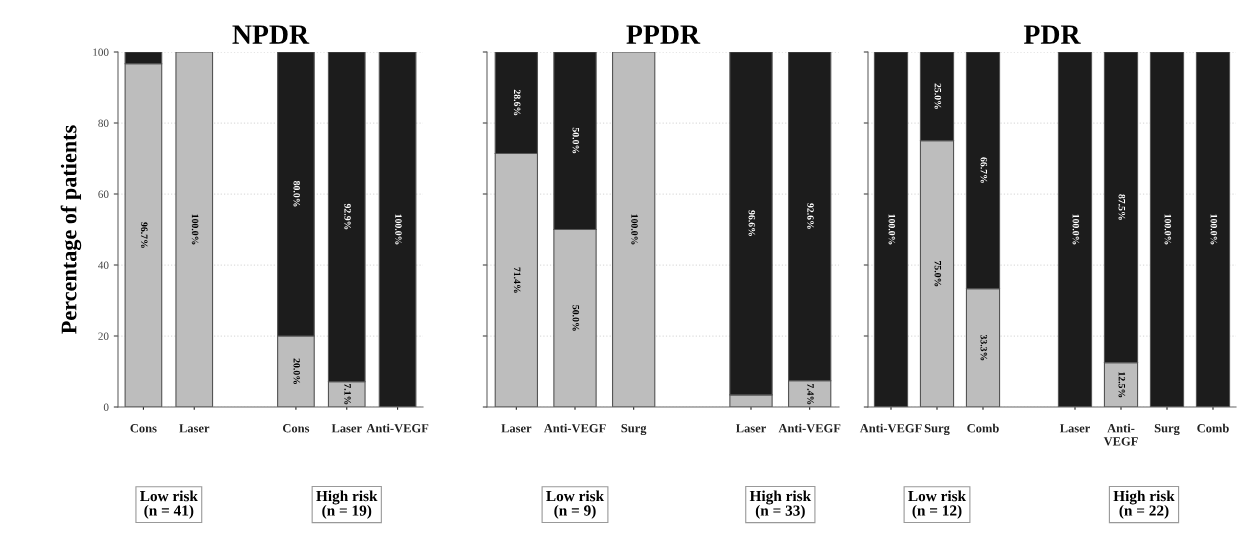 The height and width of the screenshot is (539, 1242). I want to click on data-label: 12.5%, so click(1122, 385).